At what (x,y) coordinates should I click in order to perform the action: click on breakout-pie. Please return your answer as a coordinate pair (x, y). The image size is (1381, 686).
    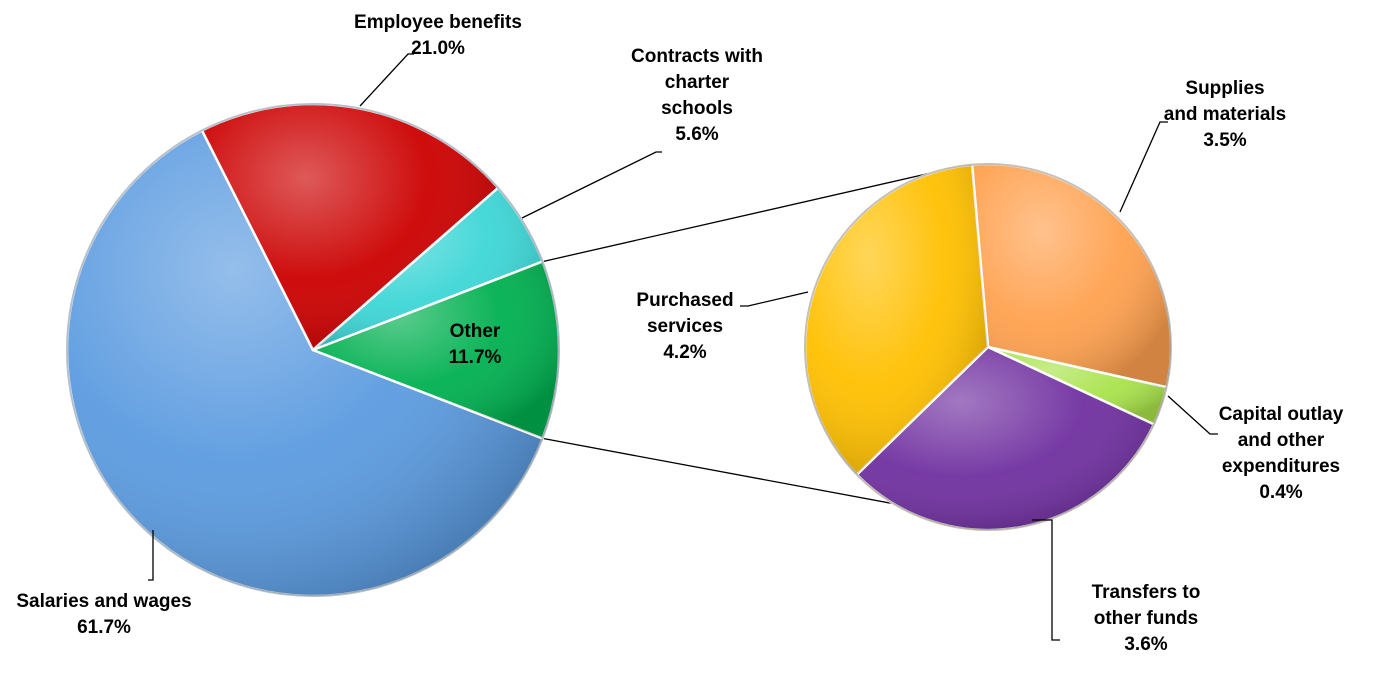
    Looking at the image, I should click on (988, 347).